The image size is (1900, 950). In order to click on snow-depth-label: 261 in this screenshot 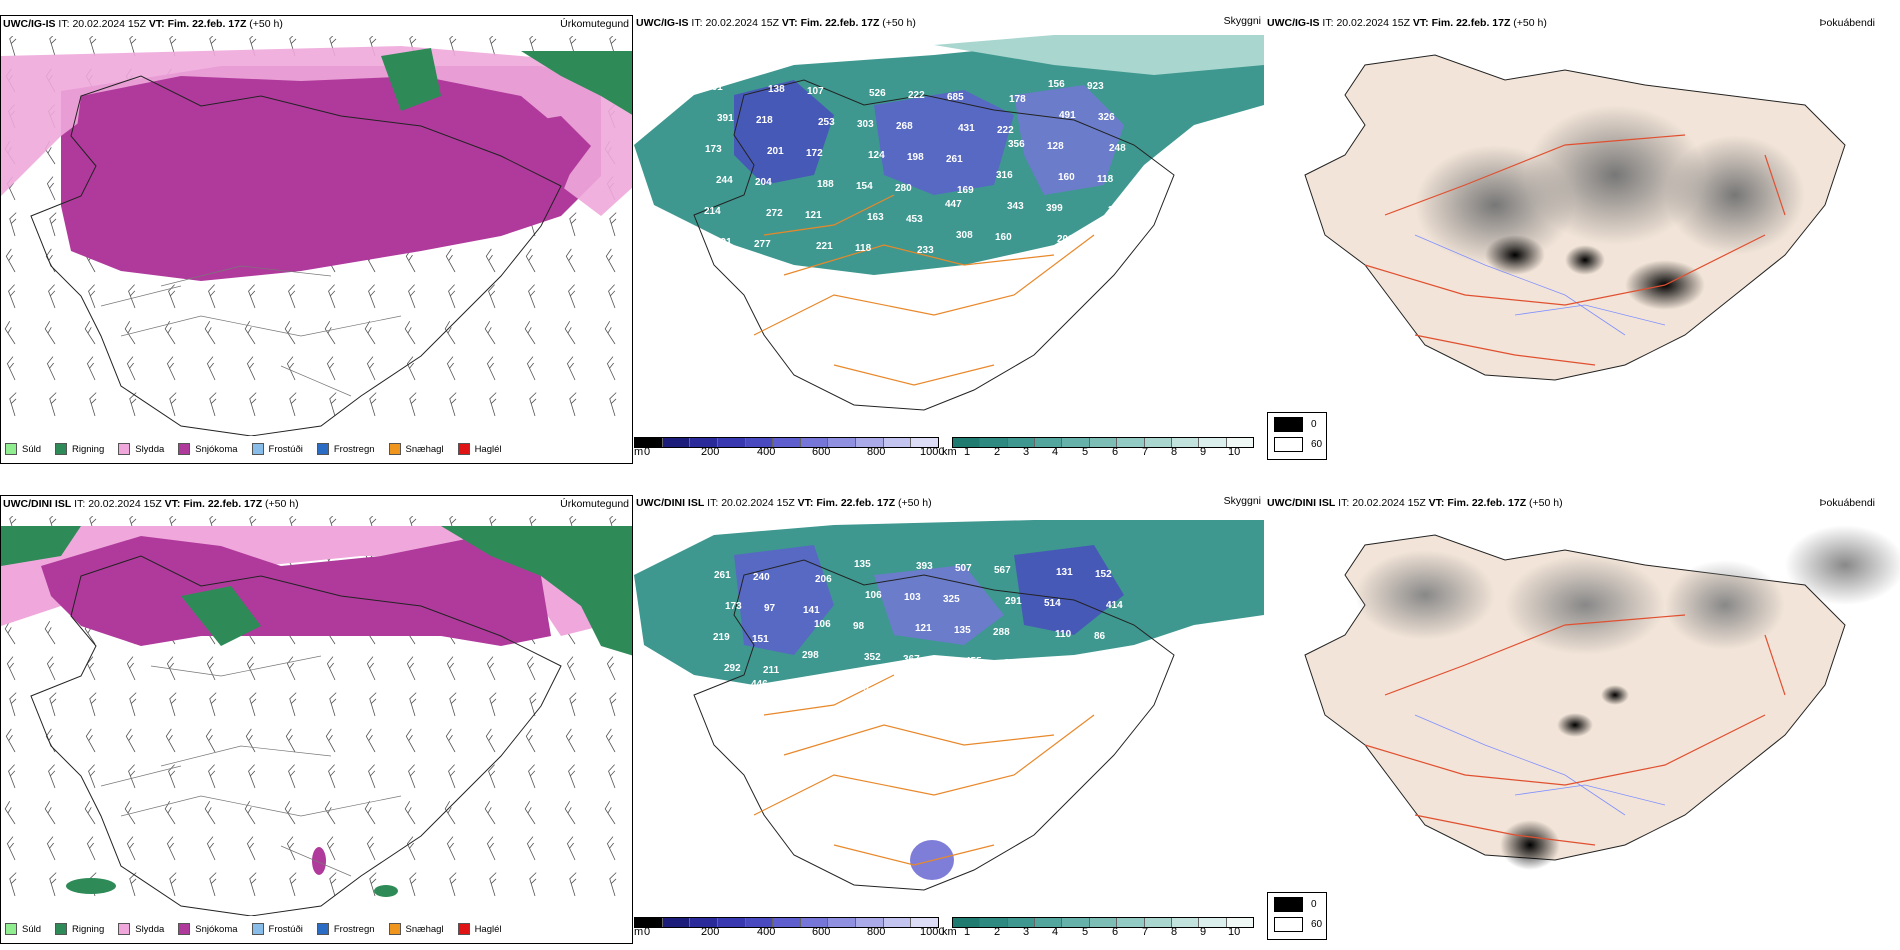, I will do `click(722, 575)`.